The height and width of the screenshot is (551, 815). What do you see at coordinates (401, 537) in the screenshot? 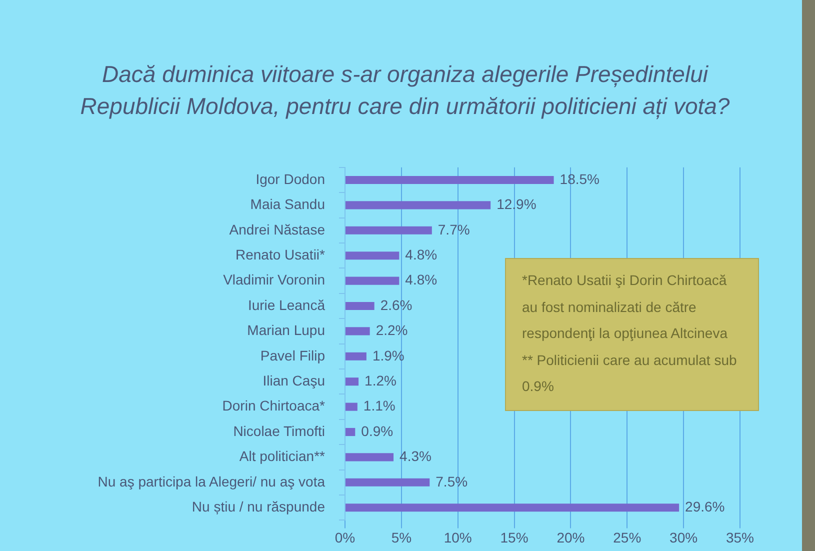
I see `x-tick-label: 5%` at bounding box center [401, 537].